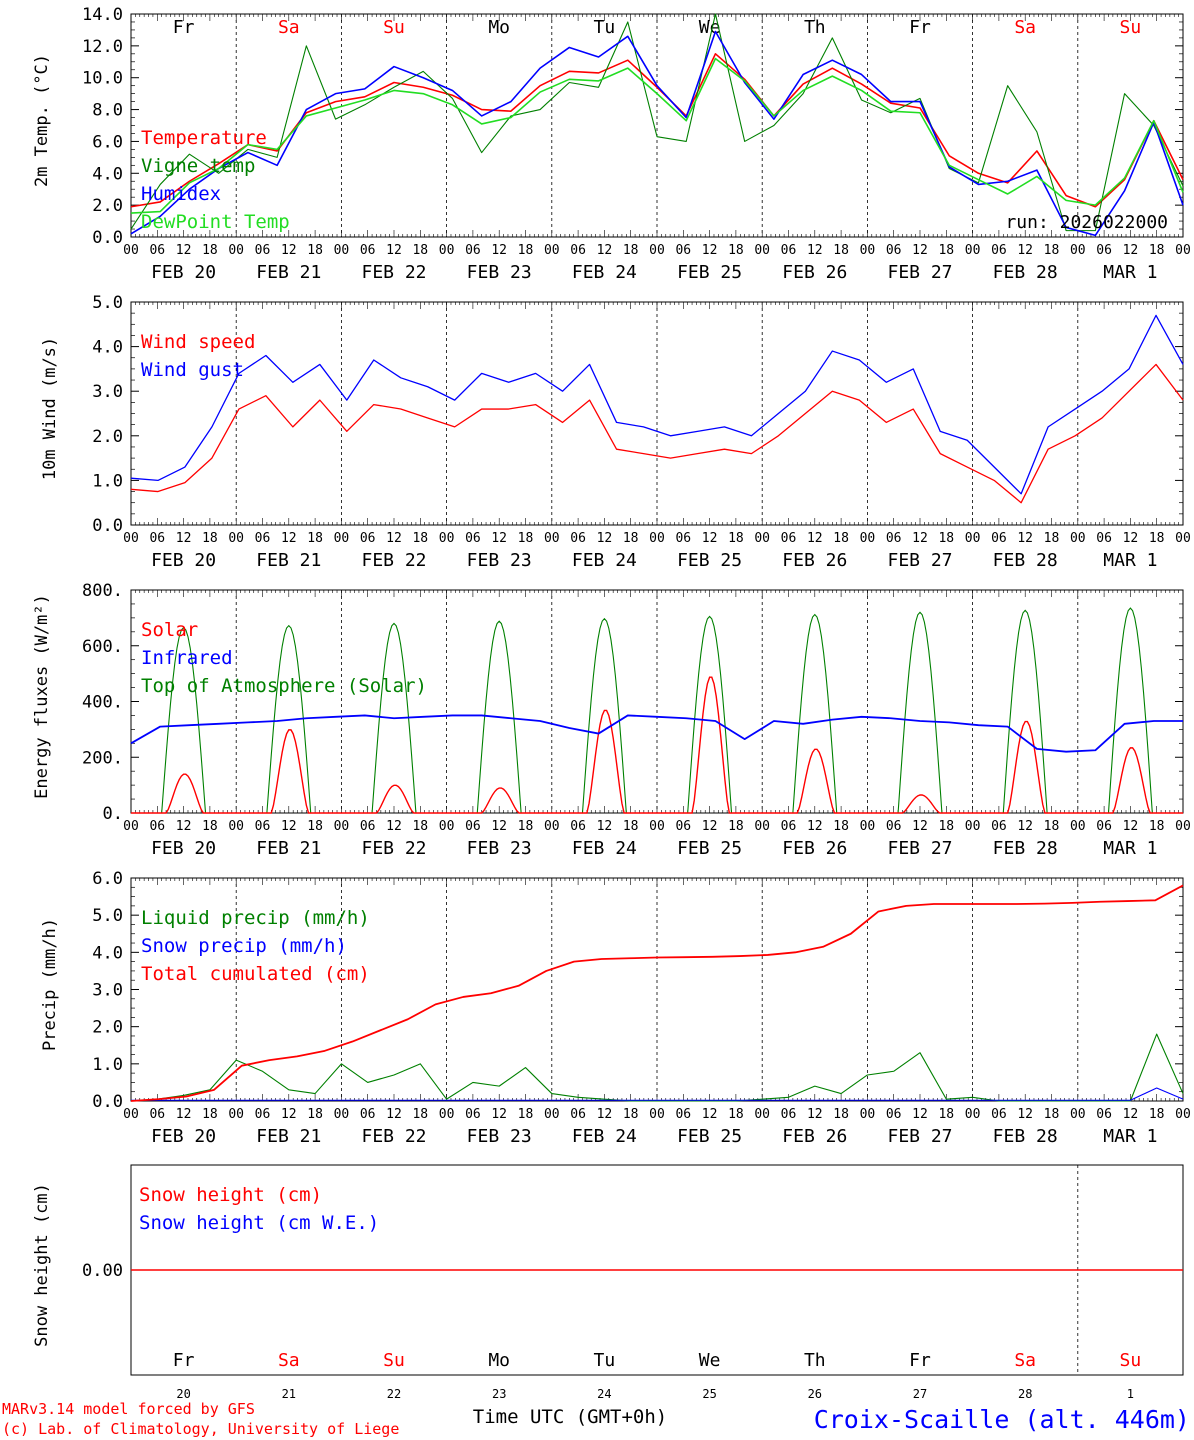 This screenshot has height=1440, width=1194. Describe the element at coordinates (113, 814) in the screenshot. I see `y-tick-label: 0.` at that location.